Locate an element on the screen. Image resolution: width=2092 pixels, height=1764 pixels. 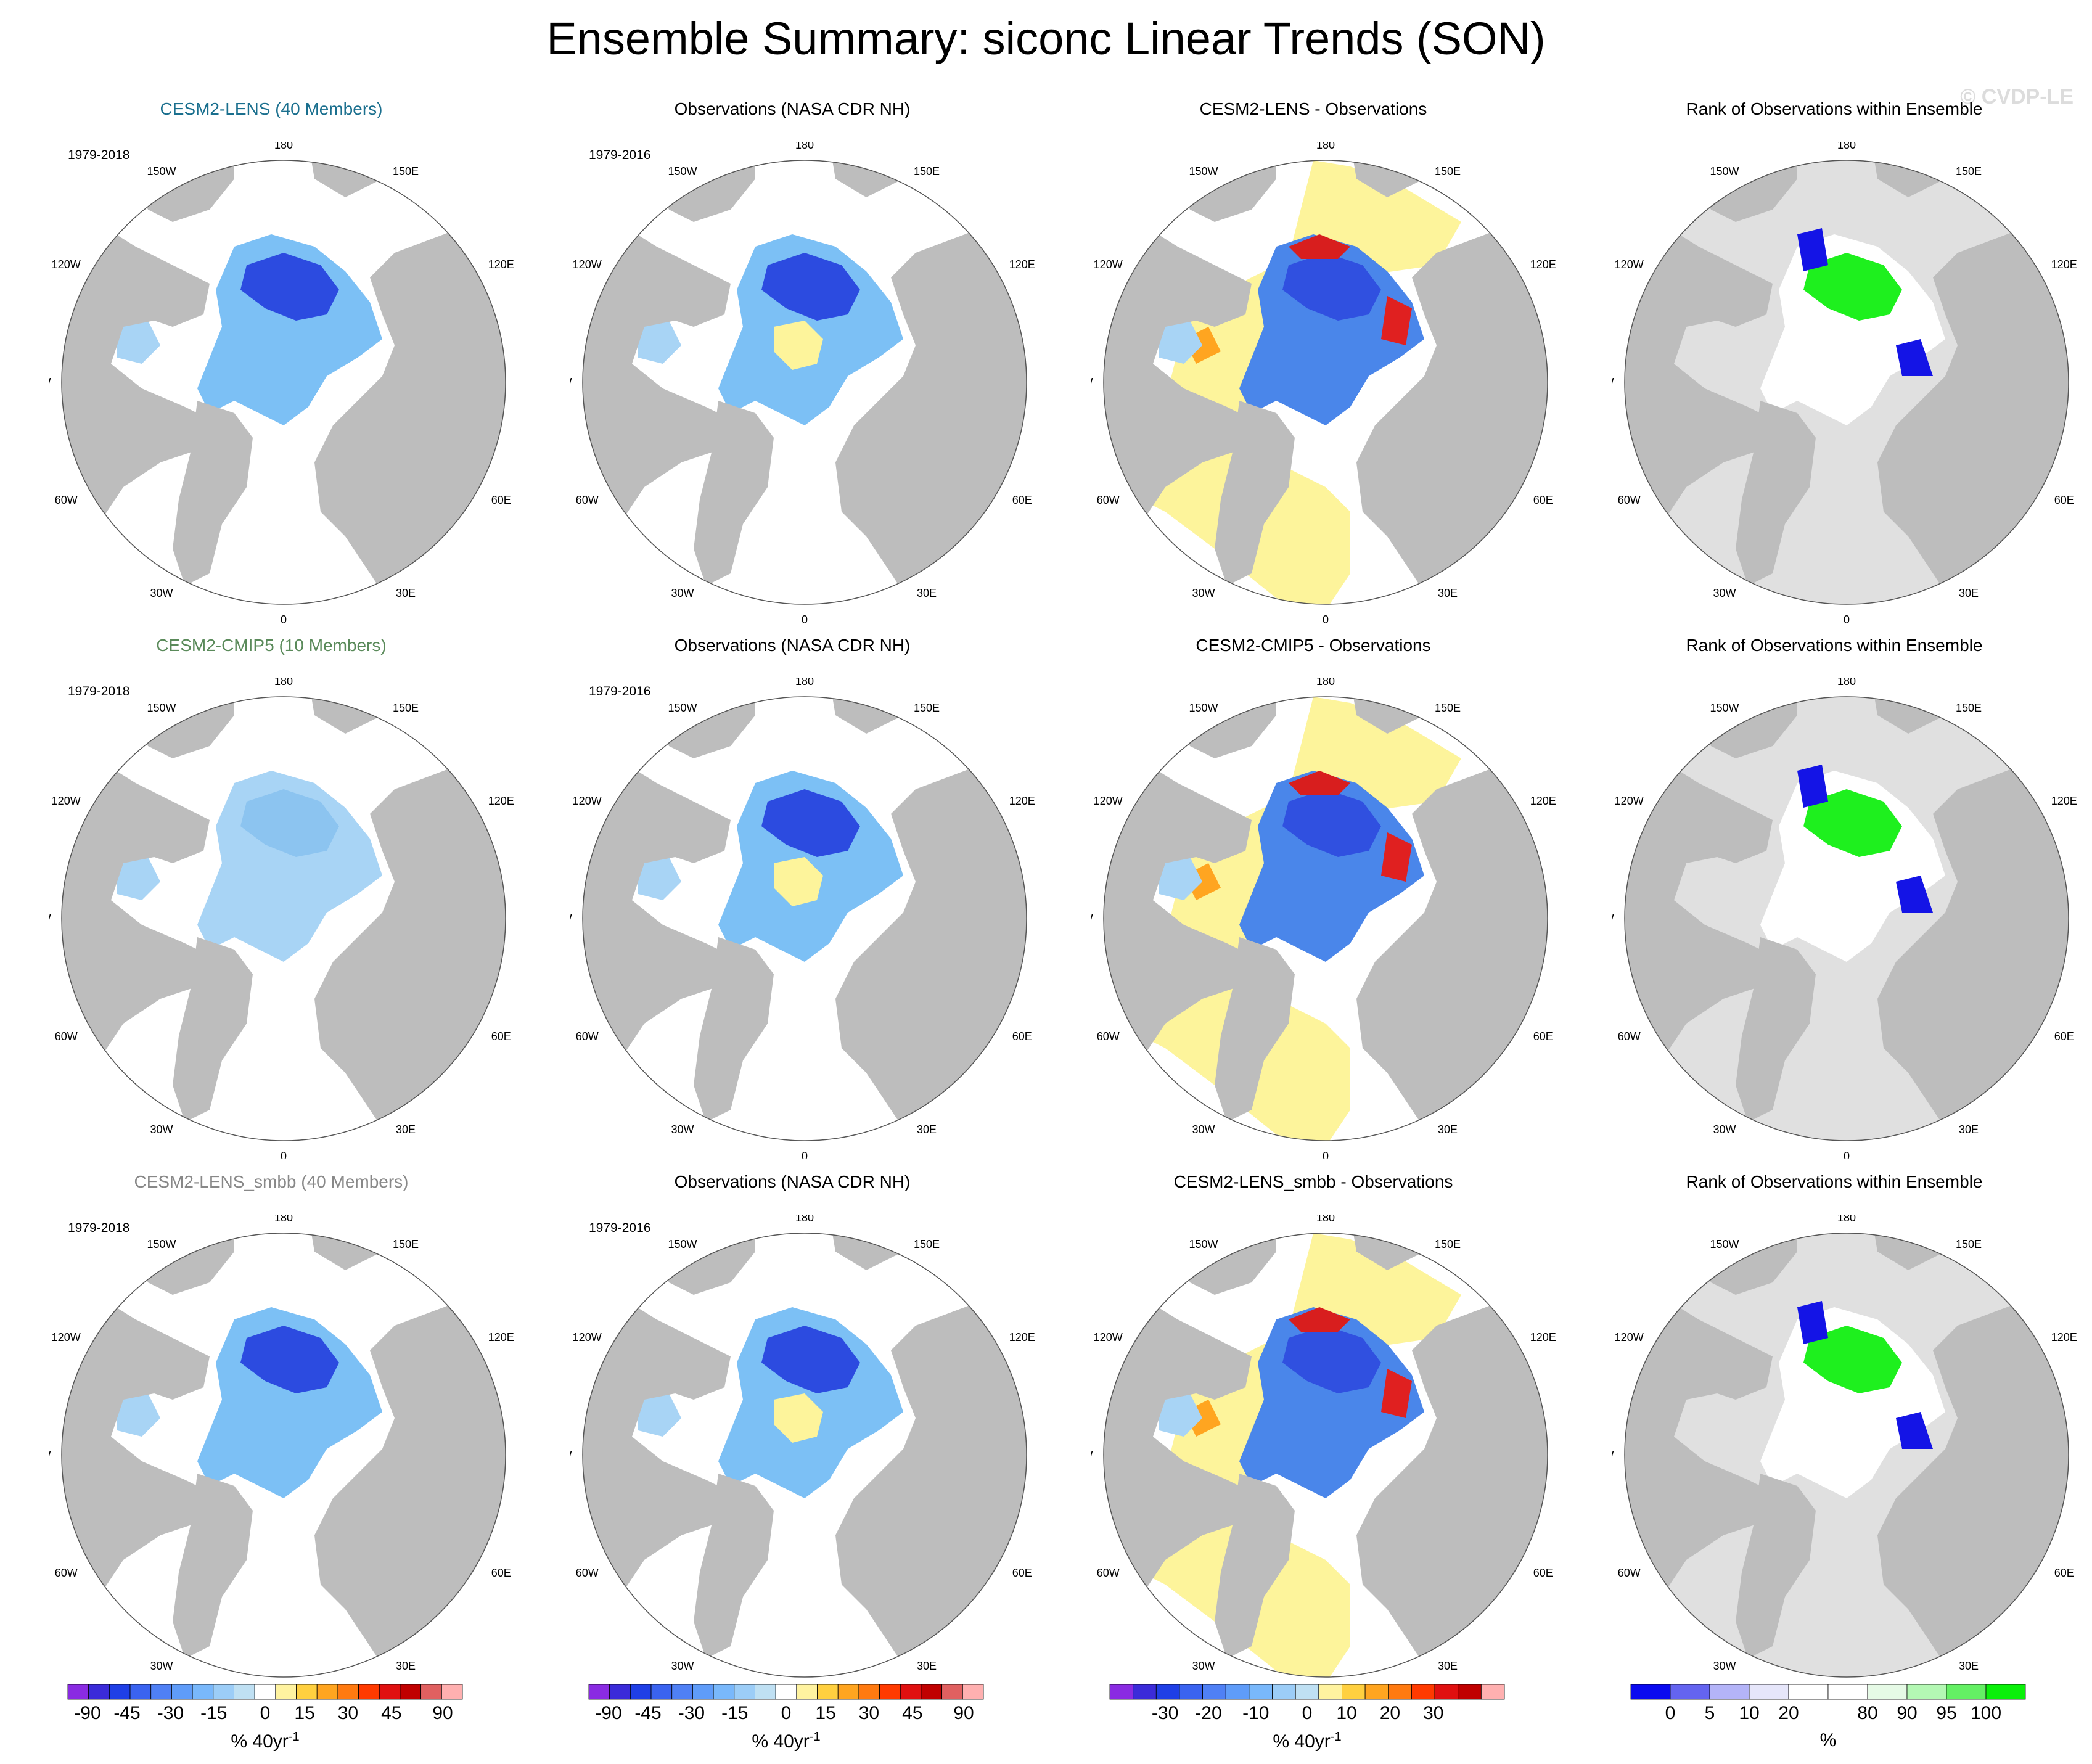
colorbar-tick-label: -45 is located at coordinates (127, 1713).